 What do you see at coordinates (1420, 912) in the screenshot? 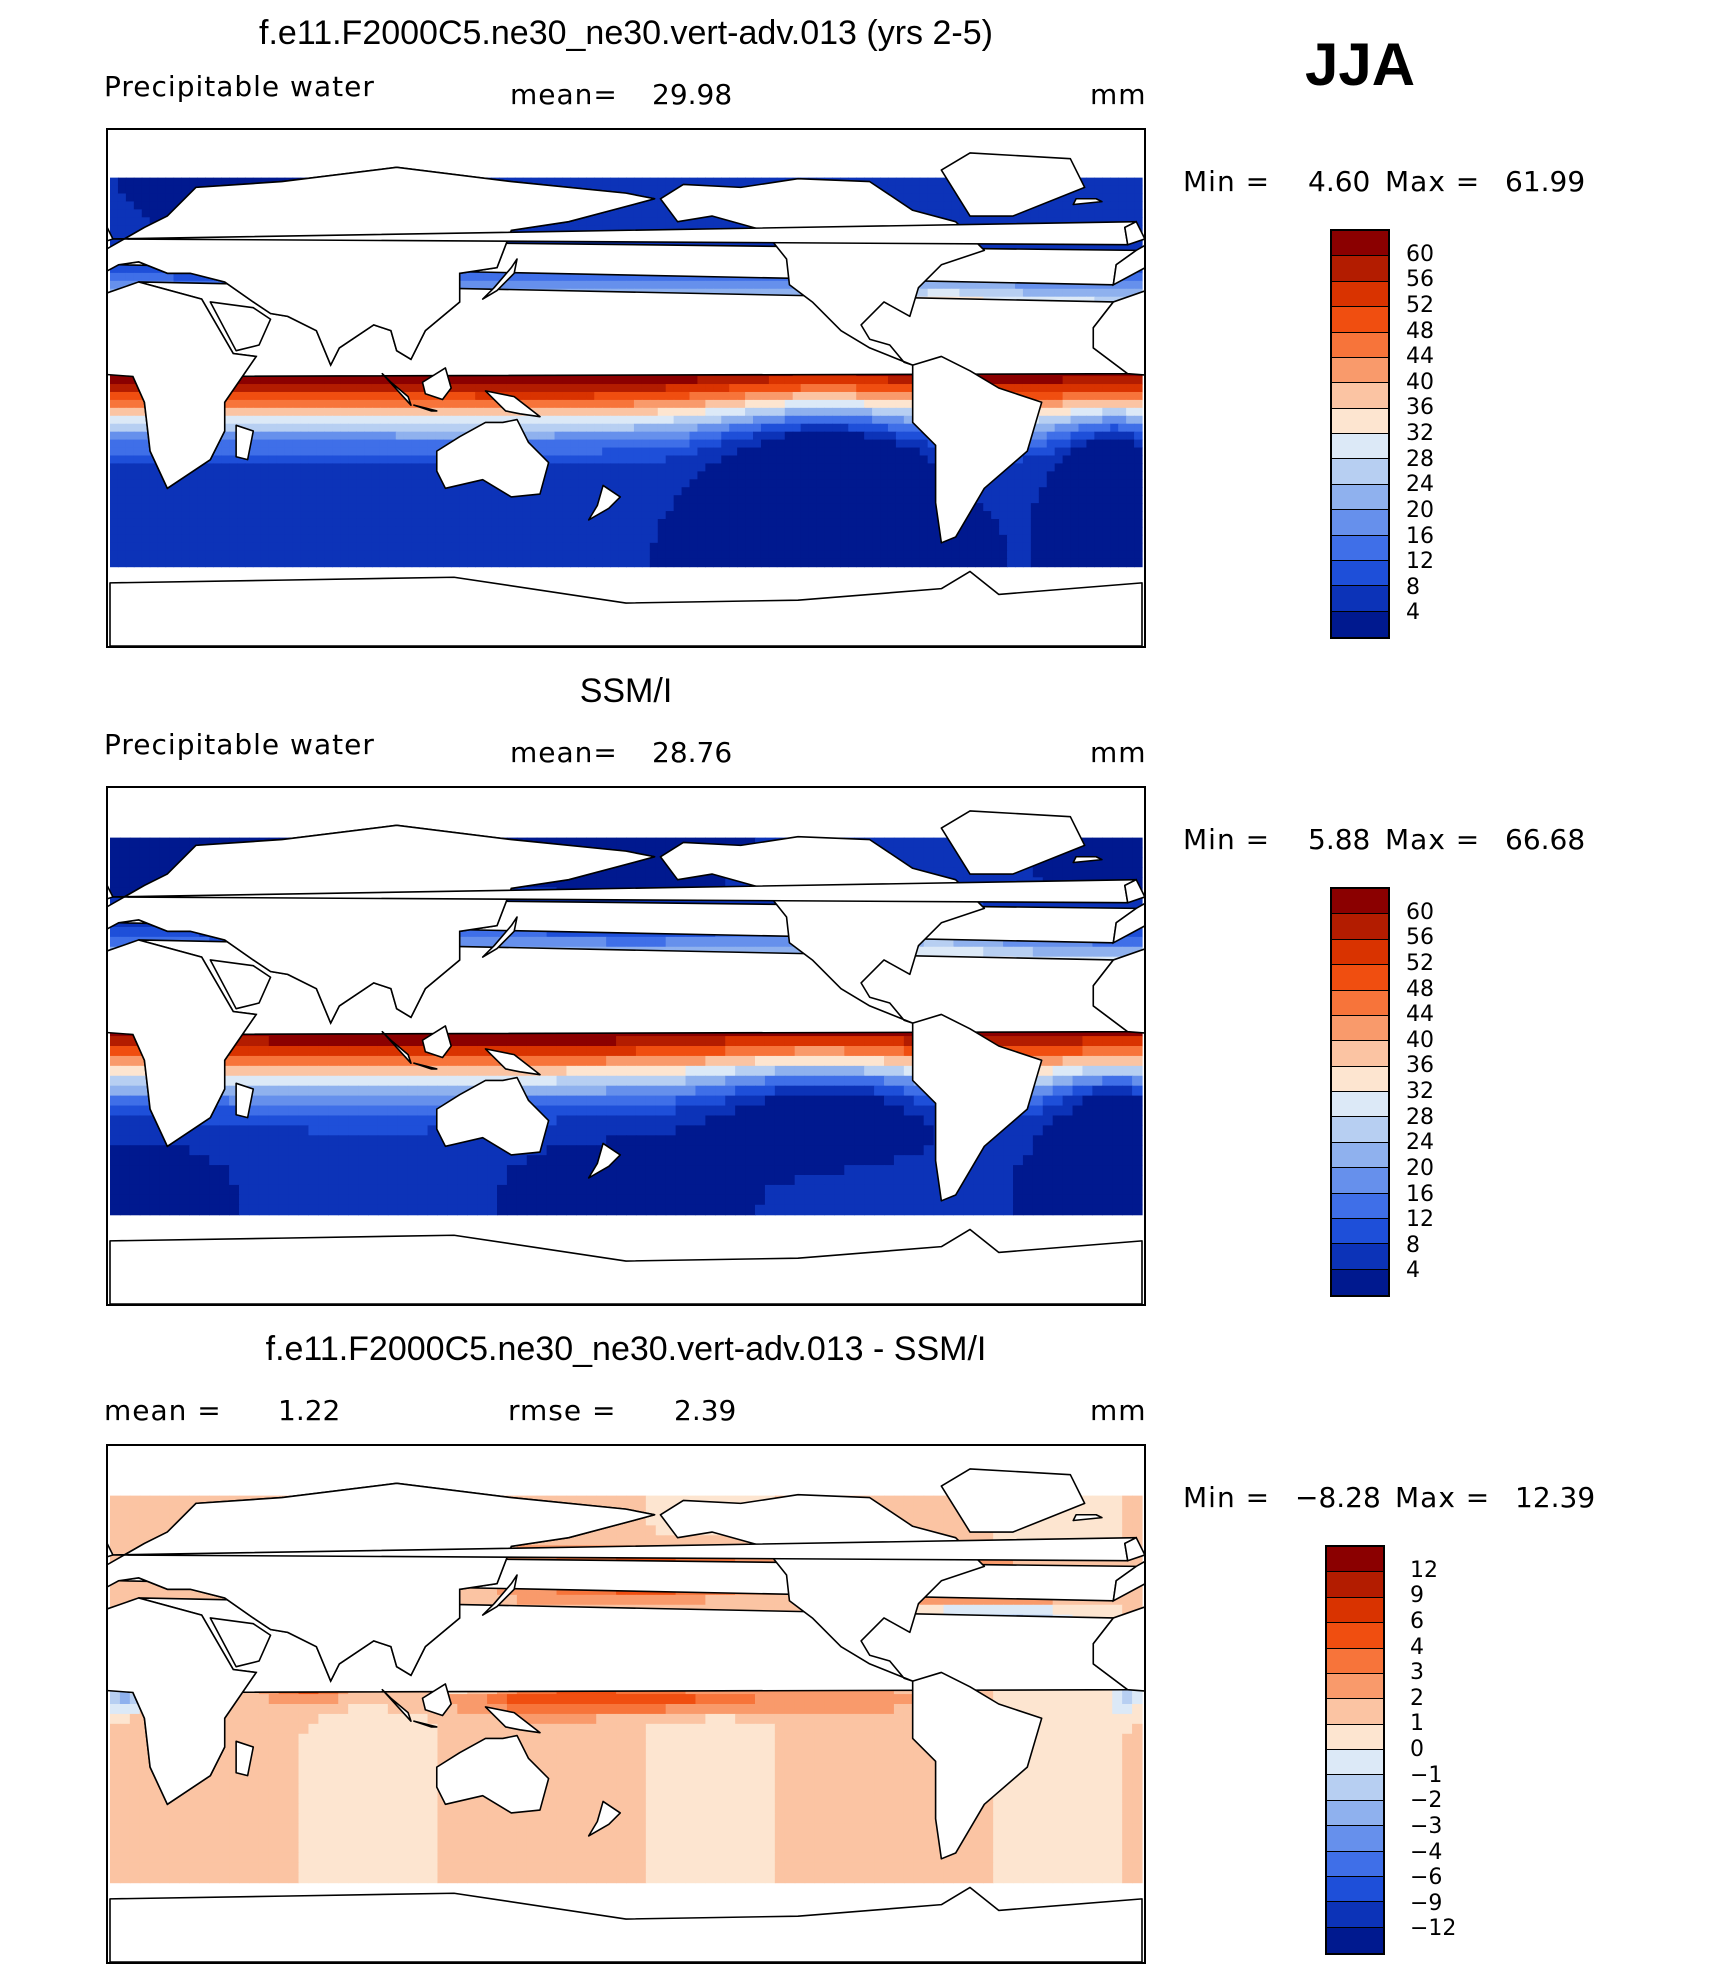
I see `colorbar-tick-label: 60` at bounding box center [1420, 912].